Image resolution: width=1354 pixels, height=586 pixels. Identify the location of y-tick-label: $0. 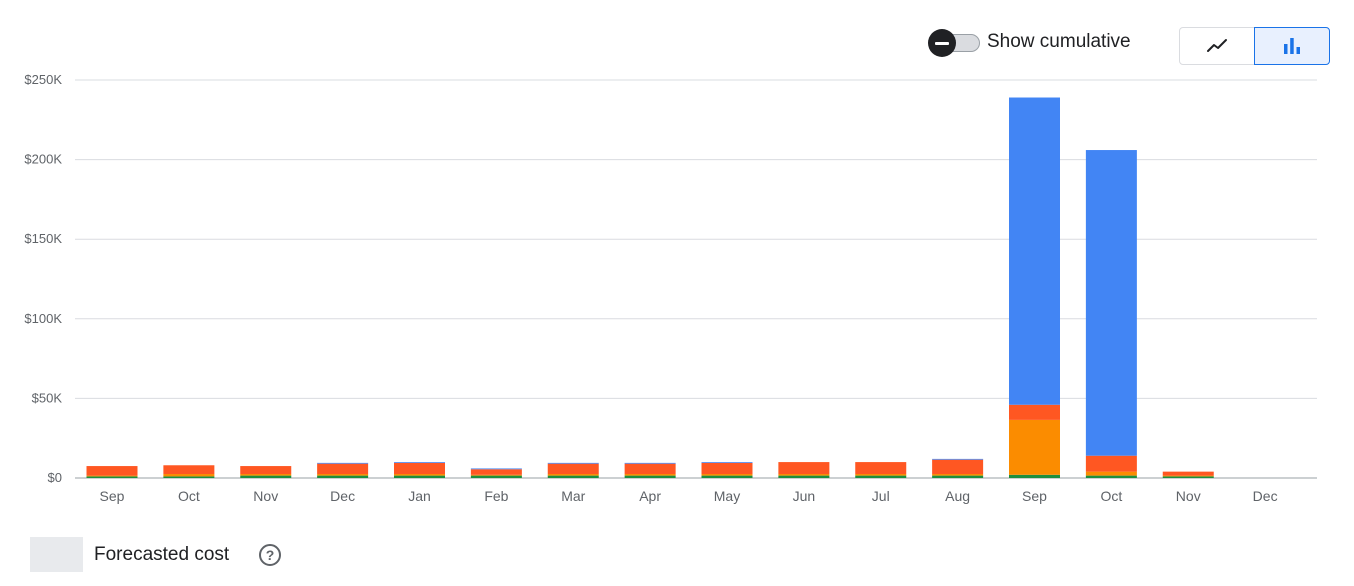
(55, 477).